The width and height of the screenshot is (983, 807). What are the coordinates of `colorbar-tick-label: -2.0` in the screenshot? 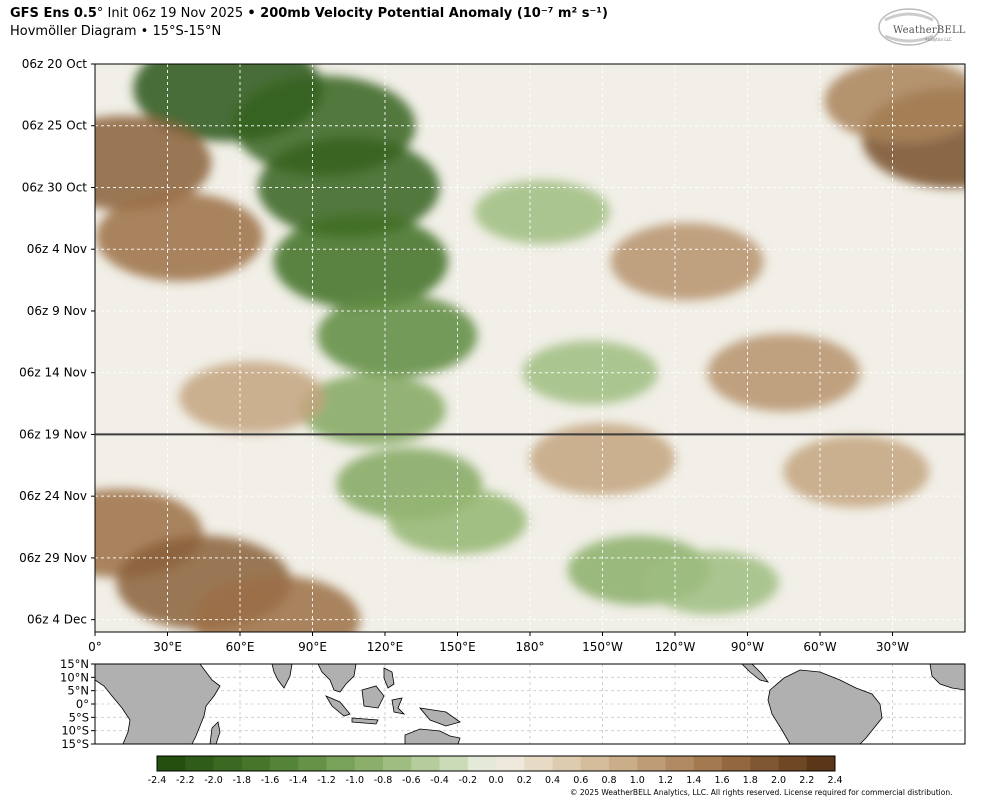 It's located at (213, 780).